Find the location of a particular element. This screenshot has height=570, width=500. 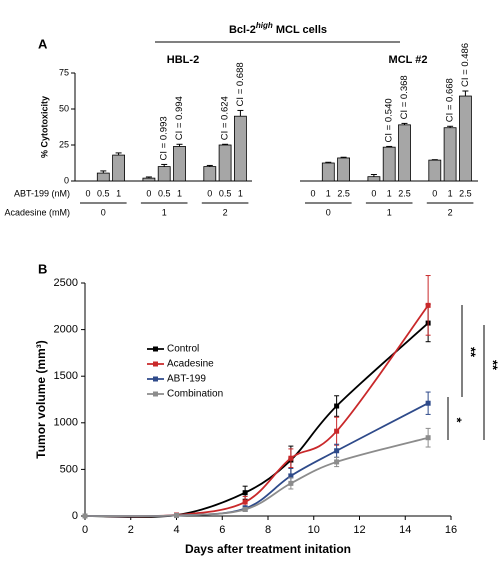

ci-label: CI = 0.540 is located at coordinates (389, 120).